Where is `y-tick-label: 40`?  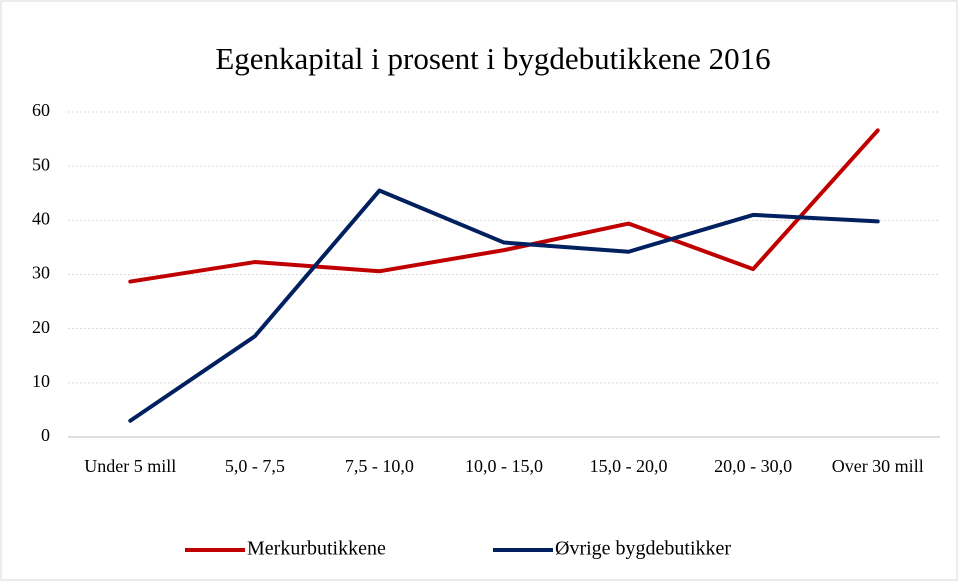 y-tick-label: 40 is located at coordinates (41, 218).